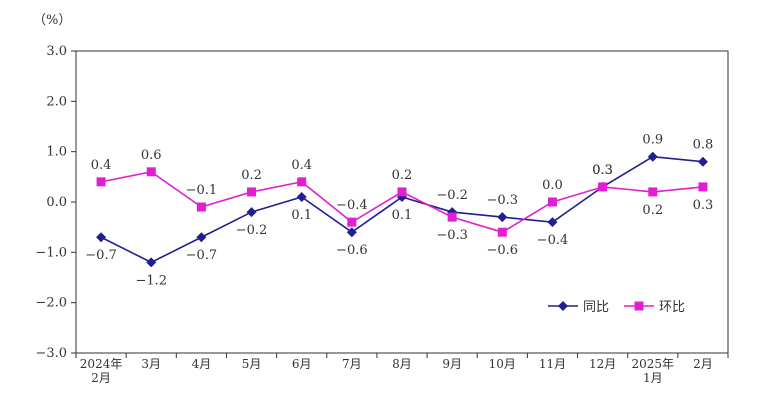  Describe the element at coordinates (51, 303) in the screenshot. I see `y-tick-label: −2.0` at that location.